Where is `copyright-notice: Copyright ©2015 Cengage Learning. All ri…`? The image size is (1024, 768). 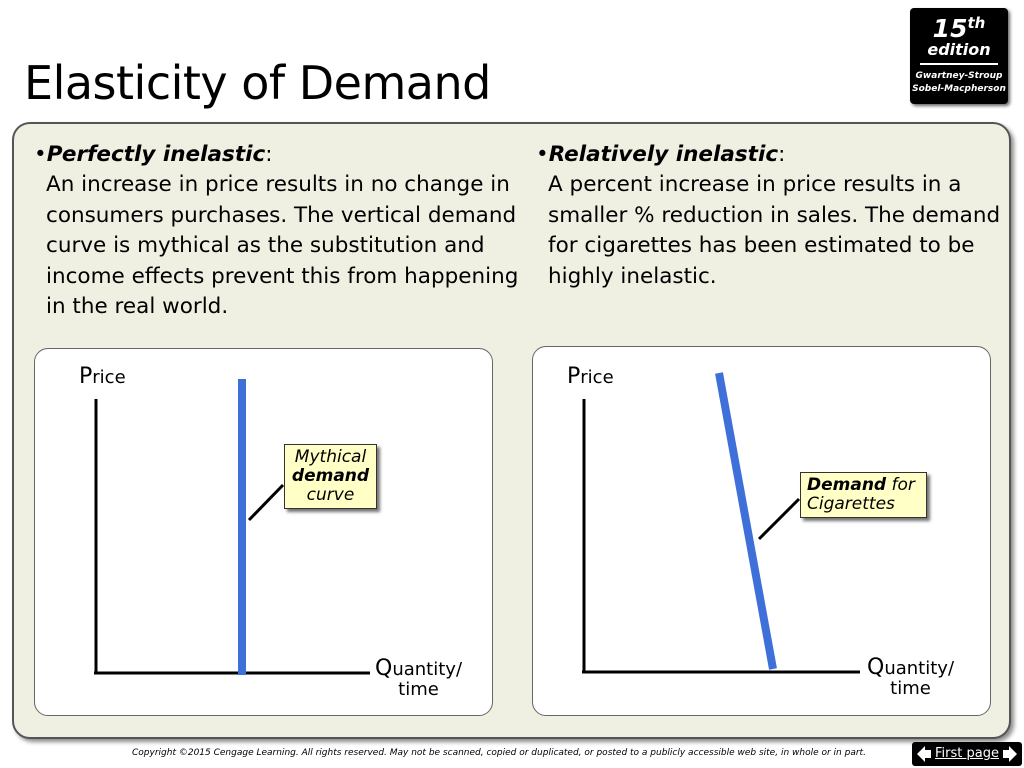
copyright-notice: Copyright ©2015 Cengage Learning. All ri… is located at coordinates (499, 753).